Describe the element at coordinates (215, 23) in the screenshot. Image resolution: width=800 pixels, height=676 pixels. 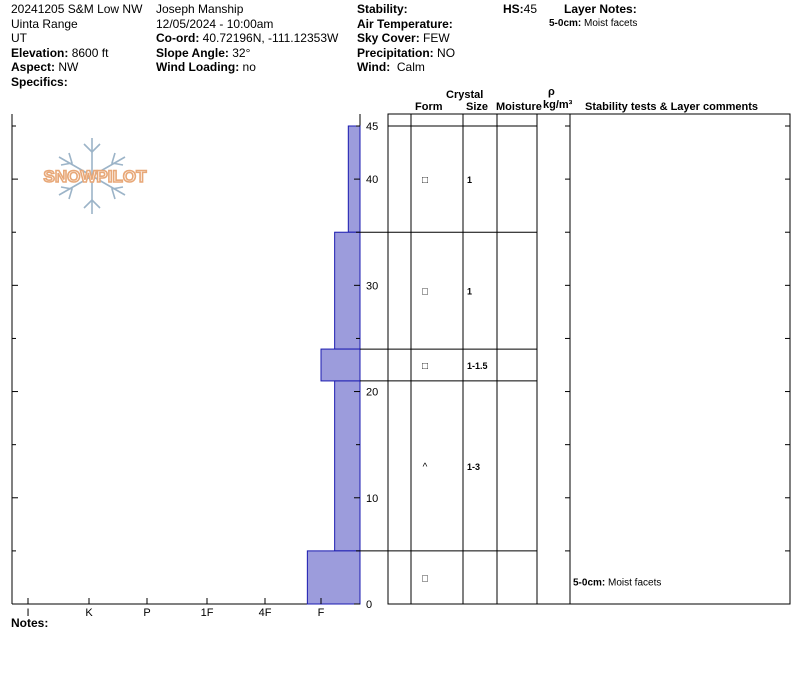
I see `date-time: 12/05/2024 - 10:00am` at that location.